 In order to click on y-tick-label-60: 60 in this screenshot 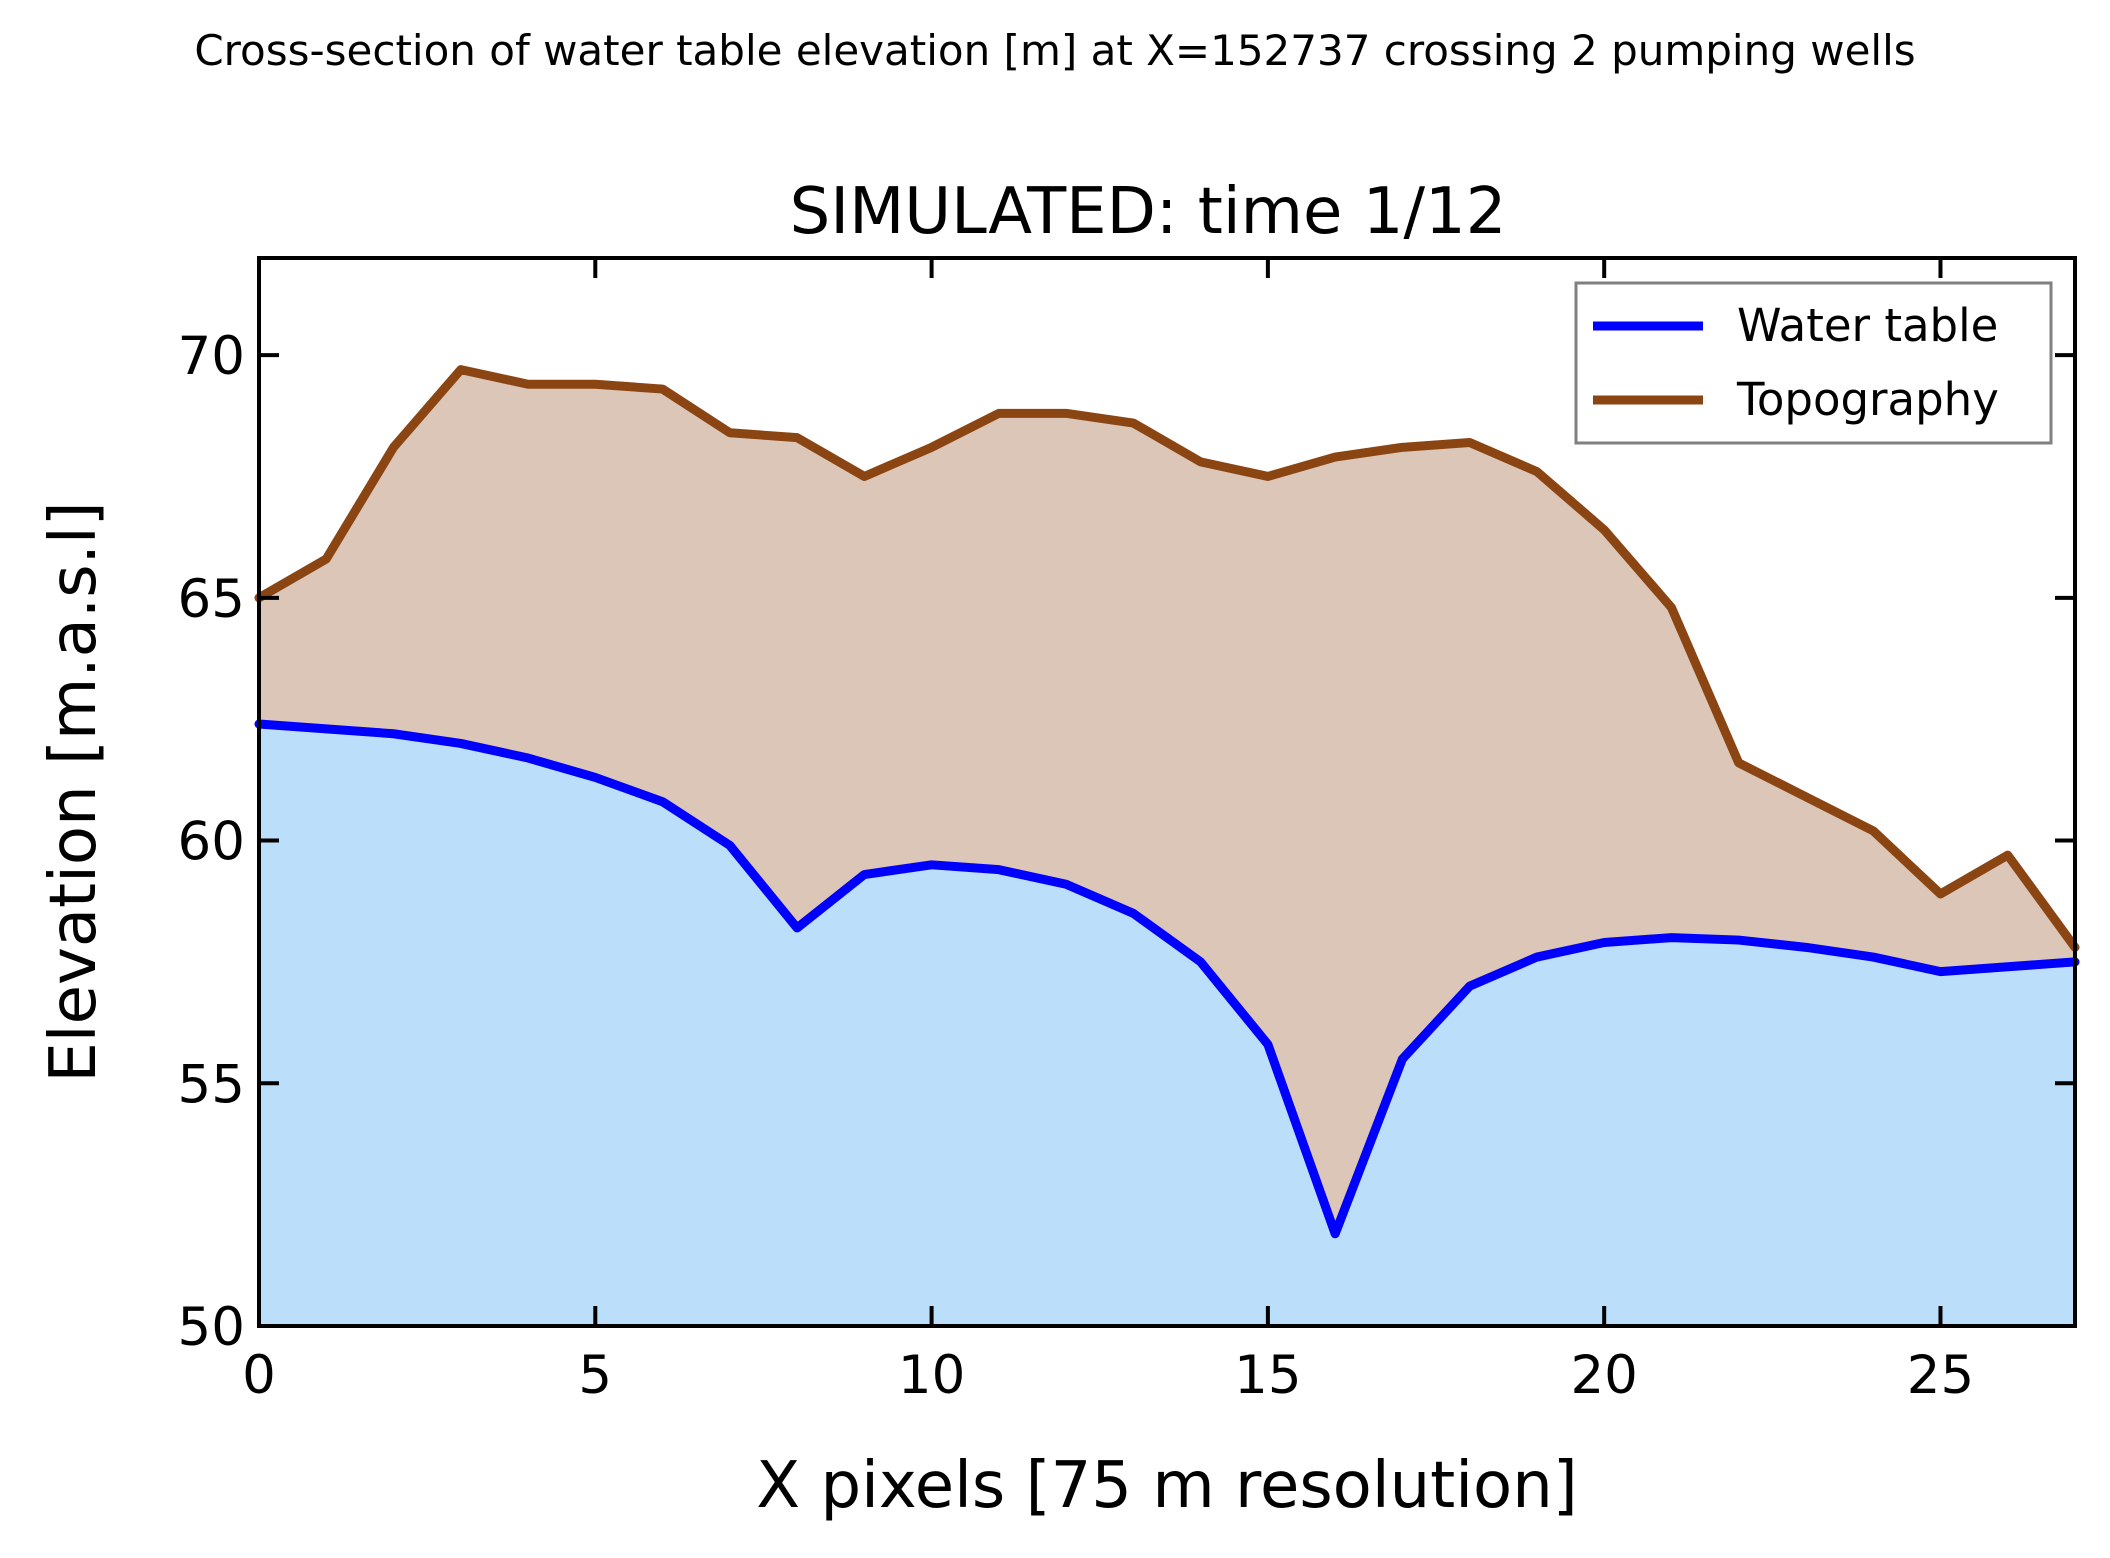, I will do `click(211, 842)`.